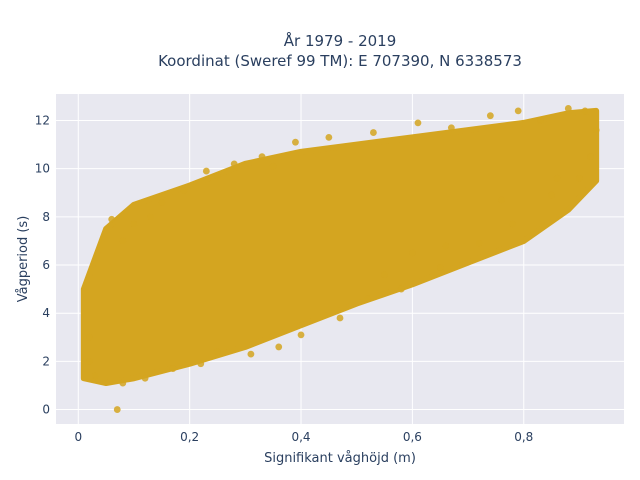  I want to click on y-tick-label-3: 6, so click(46, 265).